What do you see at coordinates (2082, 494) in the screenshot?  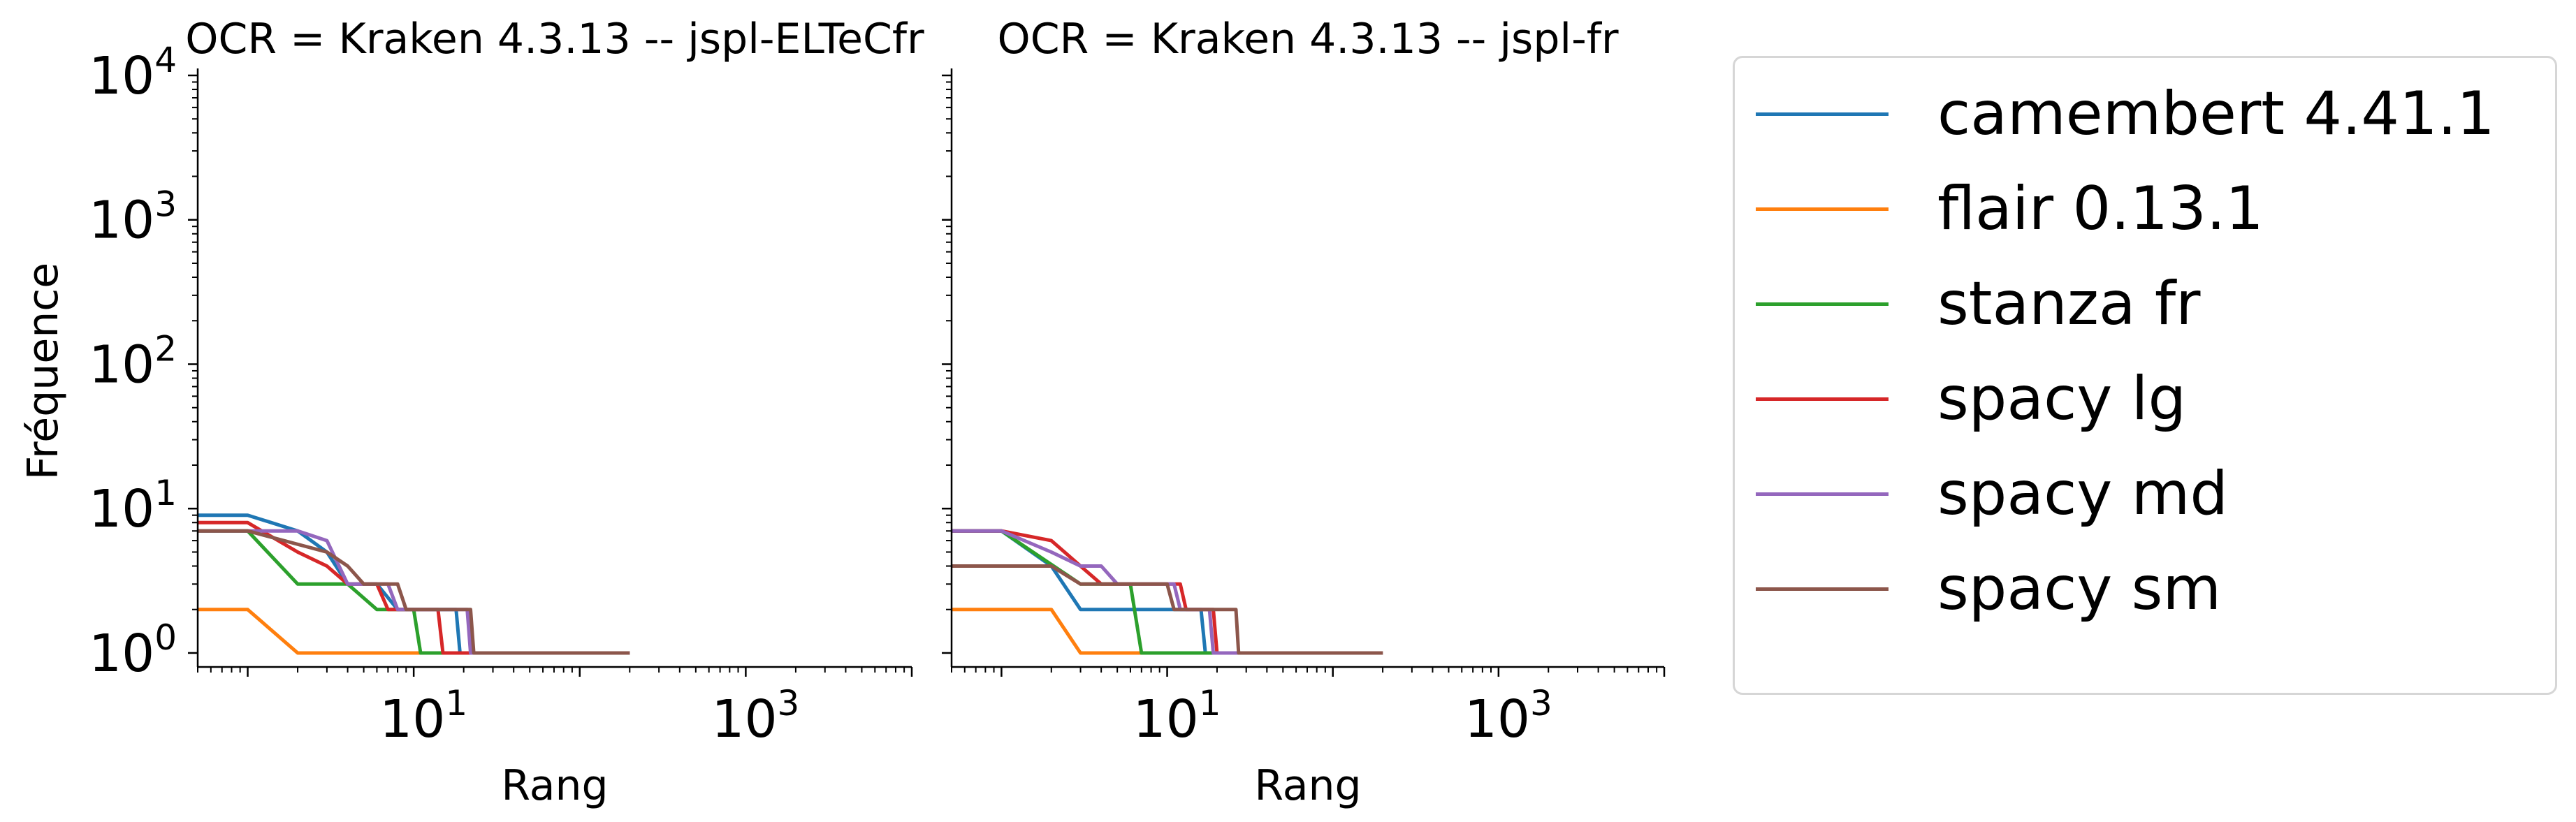 I see `legend-label: spacy md` at bounding box center [2082, 494].